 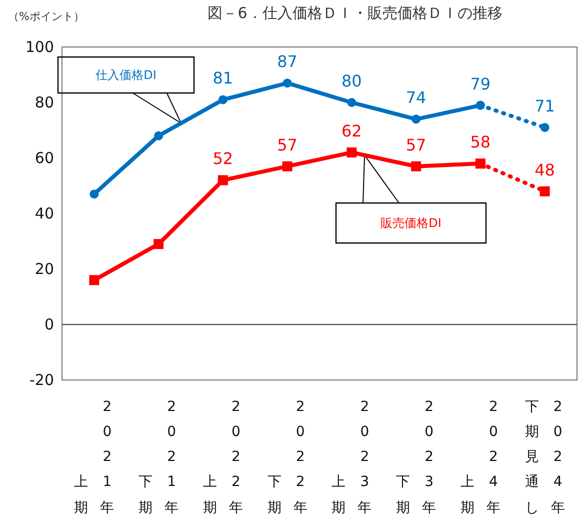 I want to click on text: 販売価格DI, so click(x=411, y=223).